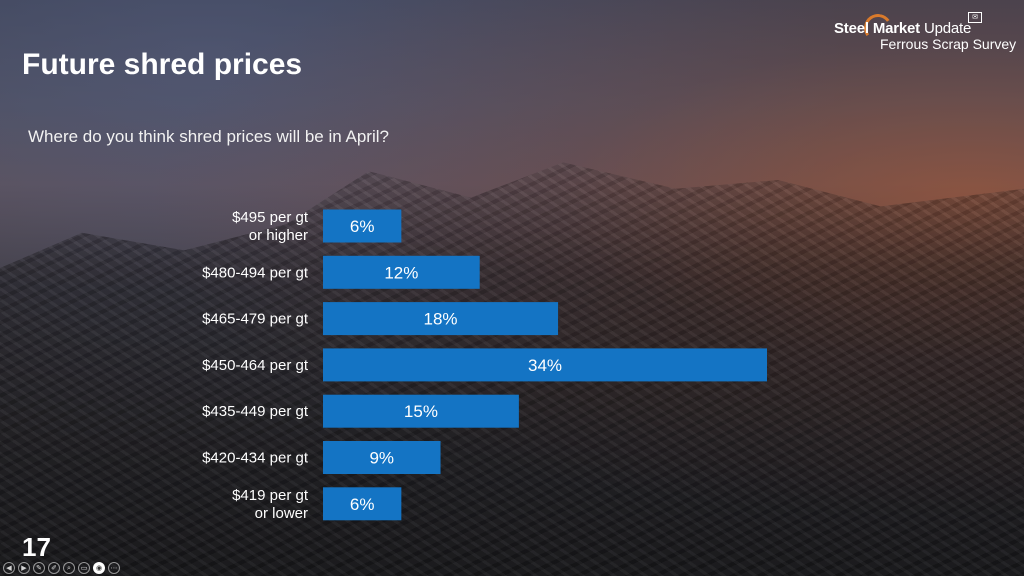  What do you see at coordinates (975, 17) in the screenshot?
I see `mail-icon: ✉` at bounding box center [975, 17].